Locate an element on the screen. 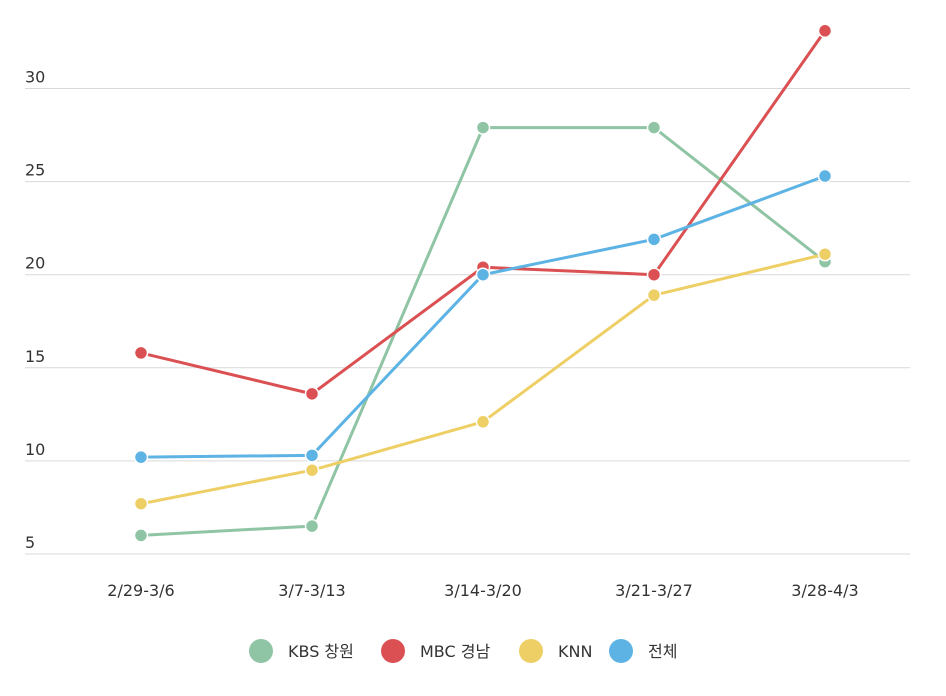 The height and width of the screenshot is (696, 946). y-tick-label: 10 is located at coordinates (35, 449).